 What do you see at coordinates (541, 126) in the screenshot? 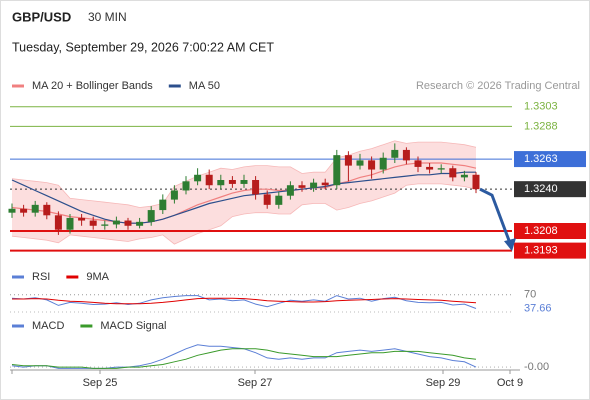
I see `level-label: 1.3288` at bounding box center [541, 126].